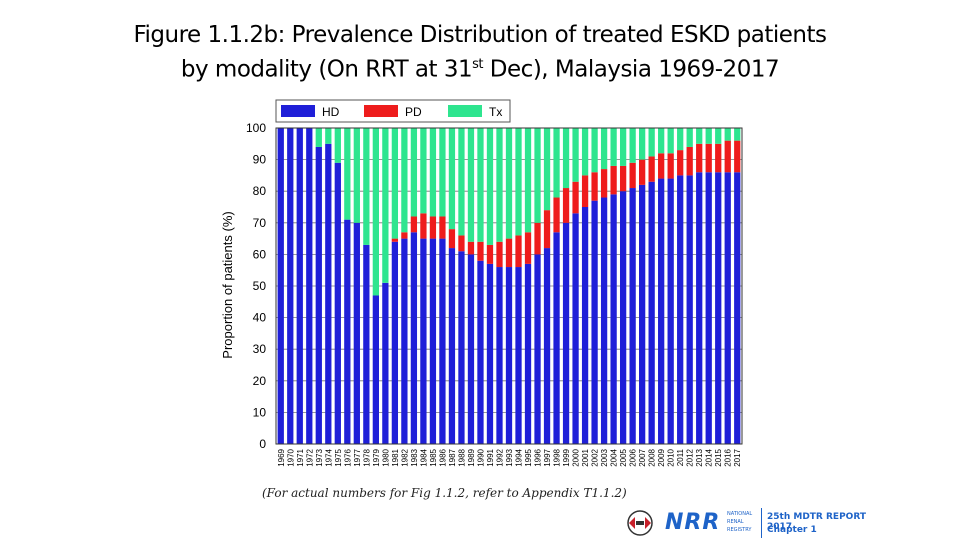  What do you see at coordinates (490, 254) in the screenshot?
I see `bar-pd-1991` at bounding box center [490, 254].